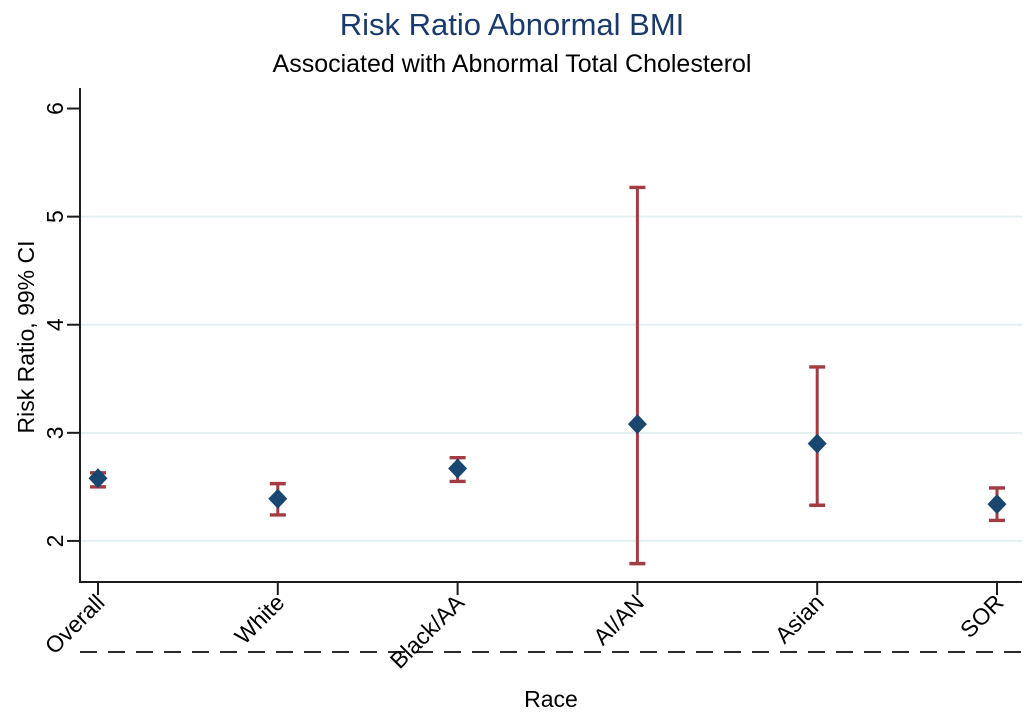  What do you see at coordinates (512, 24) in the screenshot?
I see `chart-title: Risk Ratio Abnormal BMI` at bounding box center [512, 24].